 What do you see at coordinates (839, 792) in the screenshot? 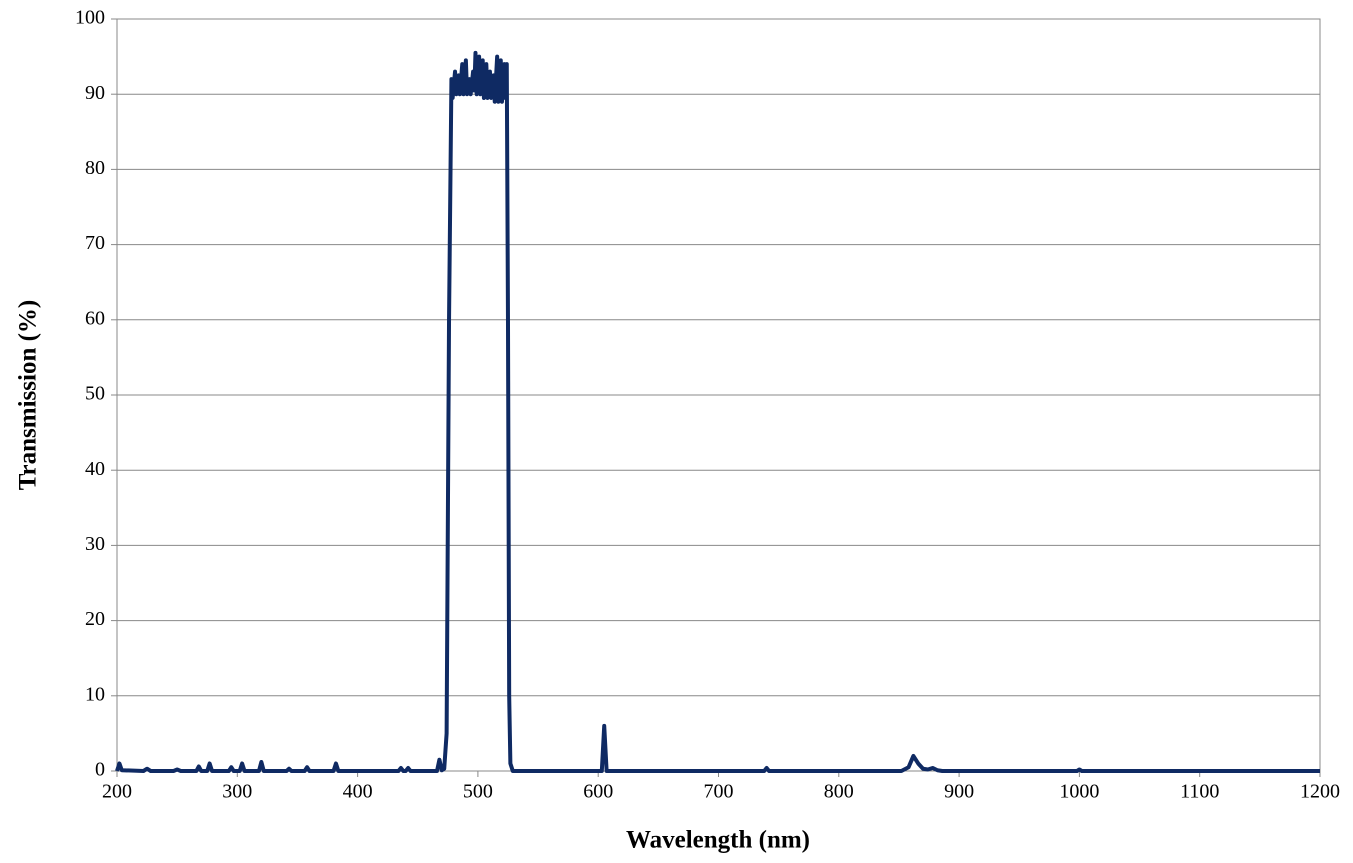
I see `x-tick-label: 800` at bounding box center [839, 792].